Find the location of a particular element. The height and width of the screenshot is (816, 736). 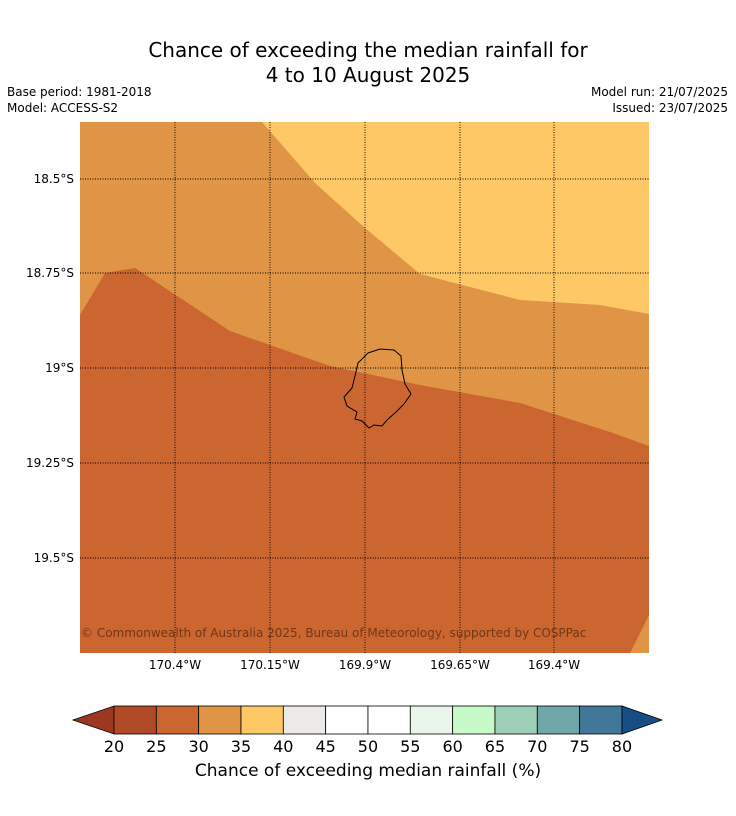

colorbar-tick-label: 20 is located at coordinates (114, 746).